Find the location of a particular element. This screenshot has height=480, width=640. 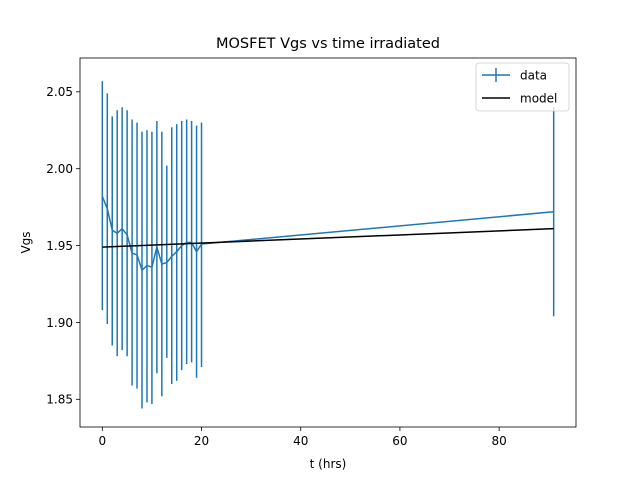

series-model is located at coordinates (328, 237).